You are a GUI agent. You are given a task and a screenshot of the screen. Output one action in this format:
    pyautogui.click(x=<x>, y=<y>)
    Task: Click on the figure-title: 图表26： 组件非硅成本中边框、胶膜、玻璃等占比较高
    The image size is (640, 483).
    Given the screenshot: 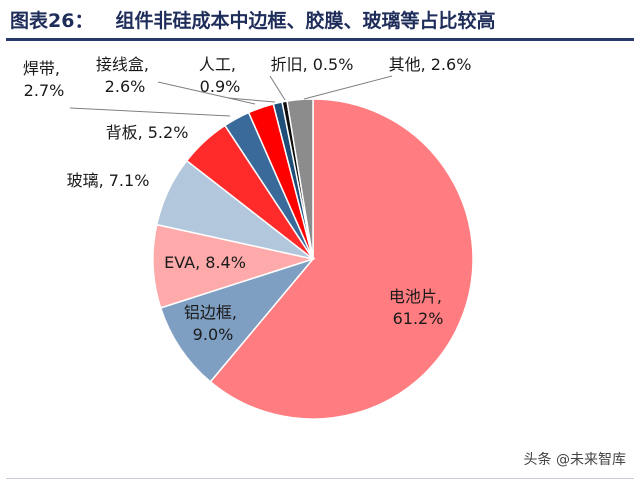 What is the action you would take?
    pyautogui.click(x=320, y=21)
    